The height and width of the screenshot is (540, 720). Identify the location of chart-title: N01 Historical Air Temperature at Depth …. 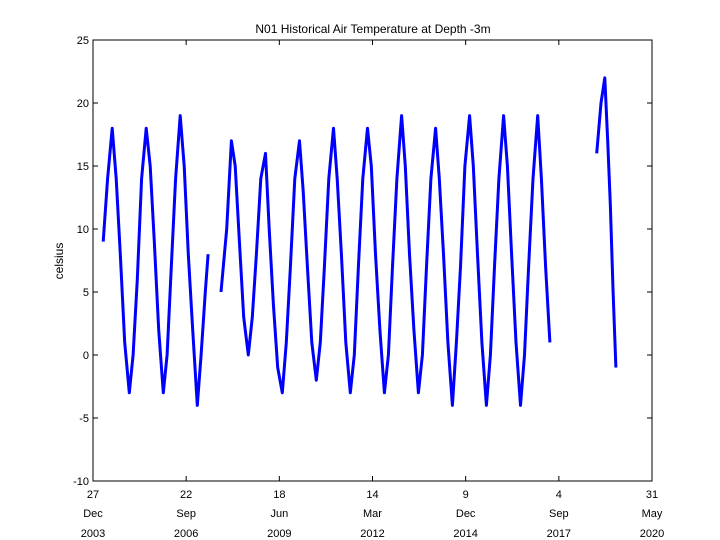
(372, 29).